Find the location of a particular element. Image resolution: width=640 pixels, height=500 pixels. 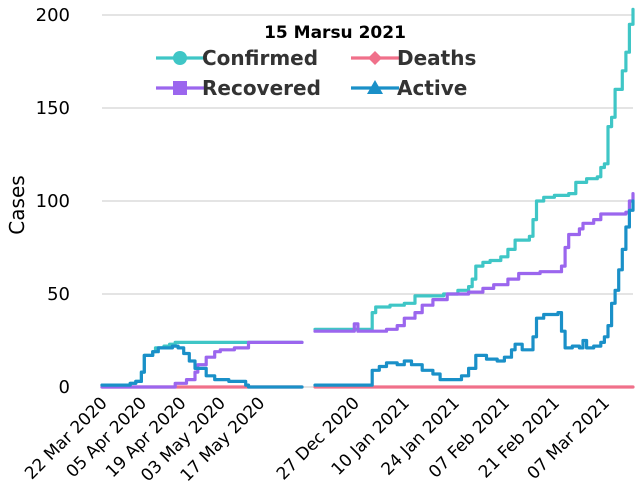

legend-label: Deaths is located at coordinates (436, 58).